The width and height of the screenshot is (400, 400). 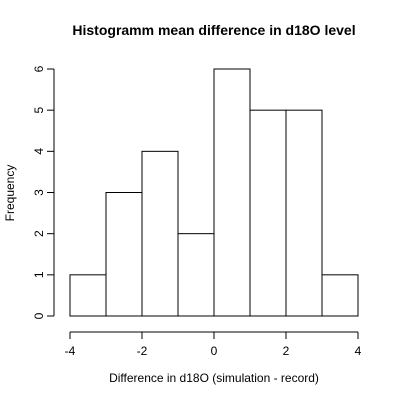 What do you see at coordinates (39, 192) in the screenshot?
I see `y-tick-label-3: 3` at bounding box center [39, 192].